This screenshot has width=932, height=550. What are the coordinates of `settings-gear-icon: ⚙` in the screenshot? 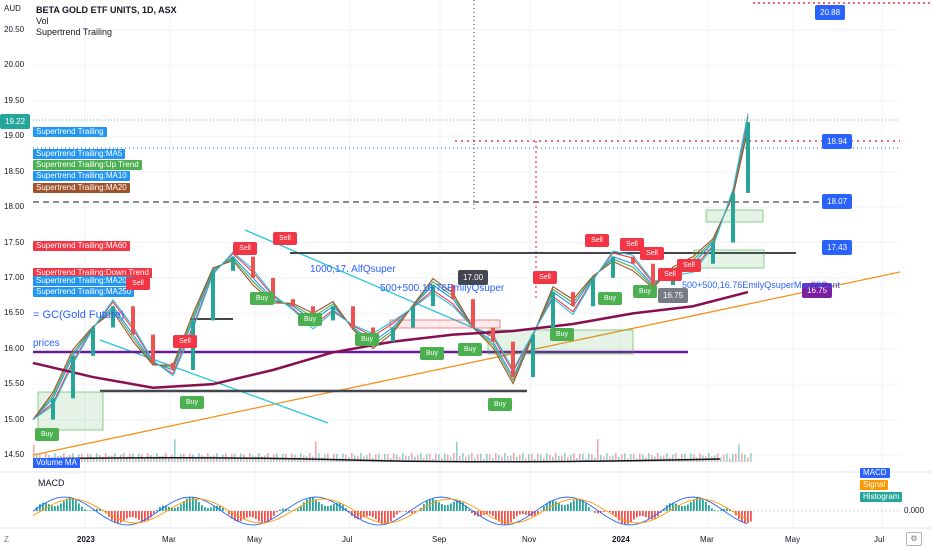 It's located at (914, 539).